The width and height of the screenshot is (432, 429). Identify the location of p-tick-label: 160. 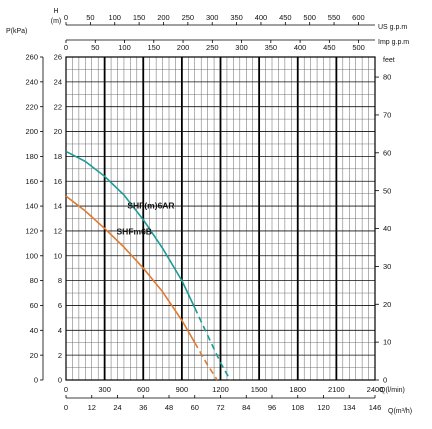
(31, 181).